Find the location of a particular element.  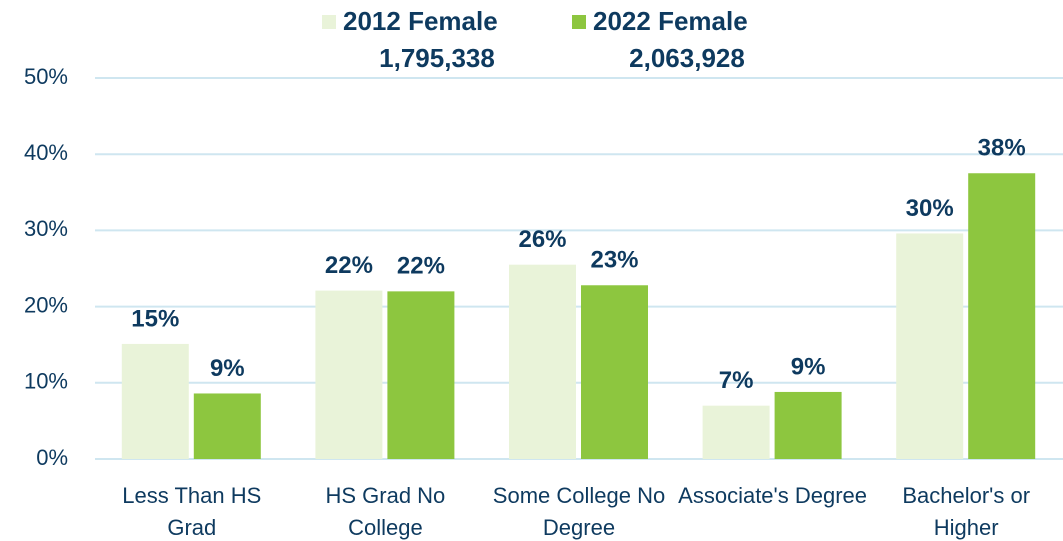

y-tick-label: 30% is located at coordinates (46, 228).